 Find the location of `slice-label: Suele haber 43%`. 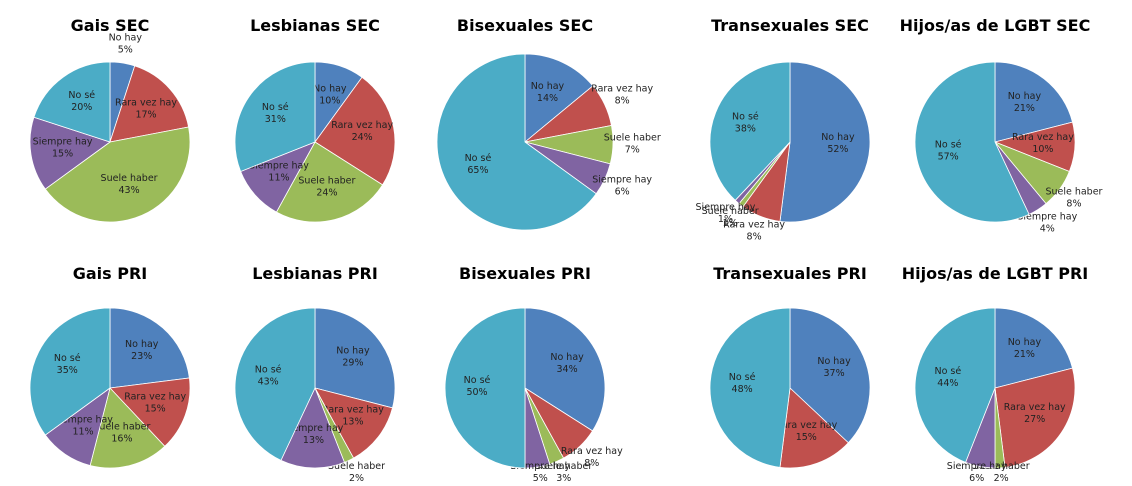

slice-label: Suele haber 43% is located at coordinates (129, 184).